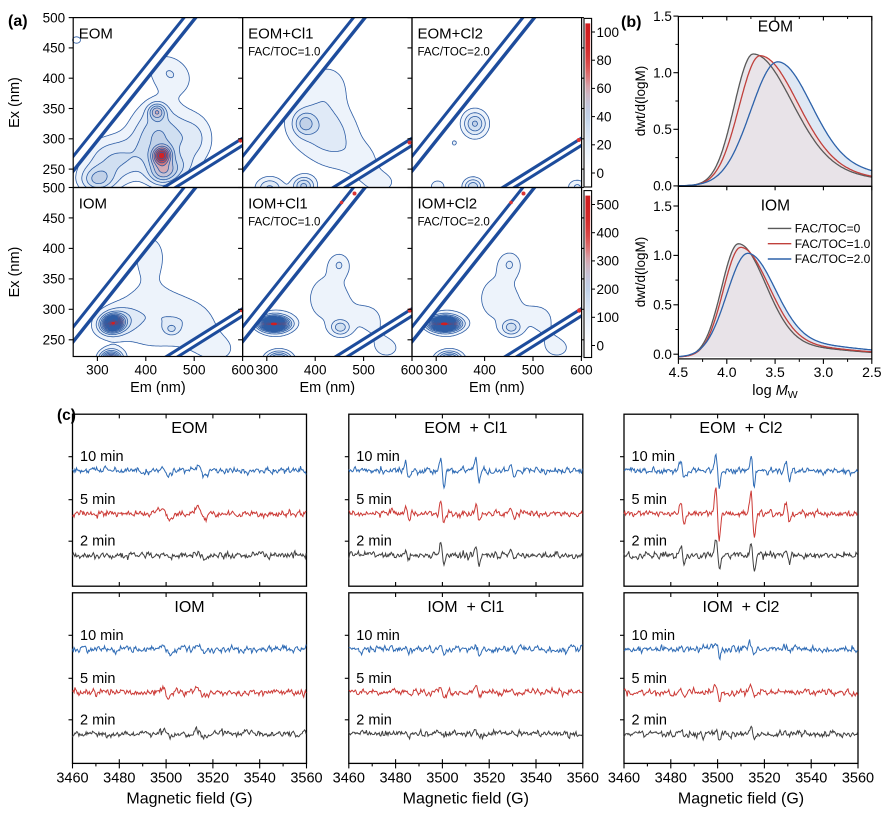 The image size is (884, 830). I want to click on svg-text: (a), so click(18, 21).